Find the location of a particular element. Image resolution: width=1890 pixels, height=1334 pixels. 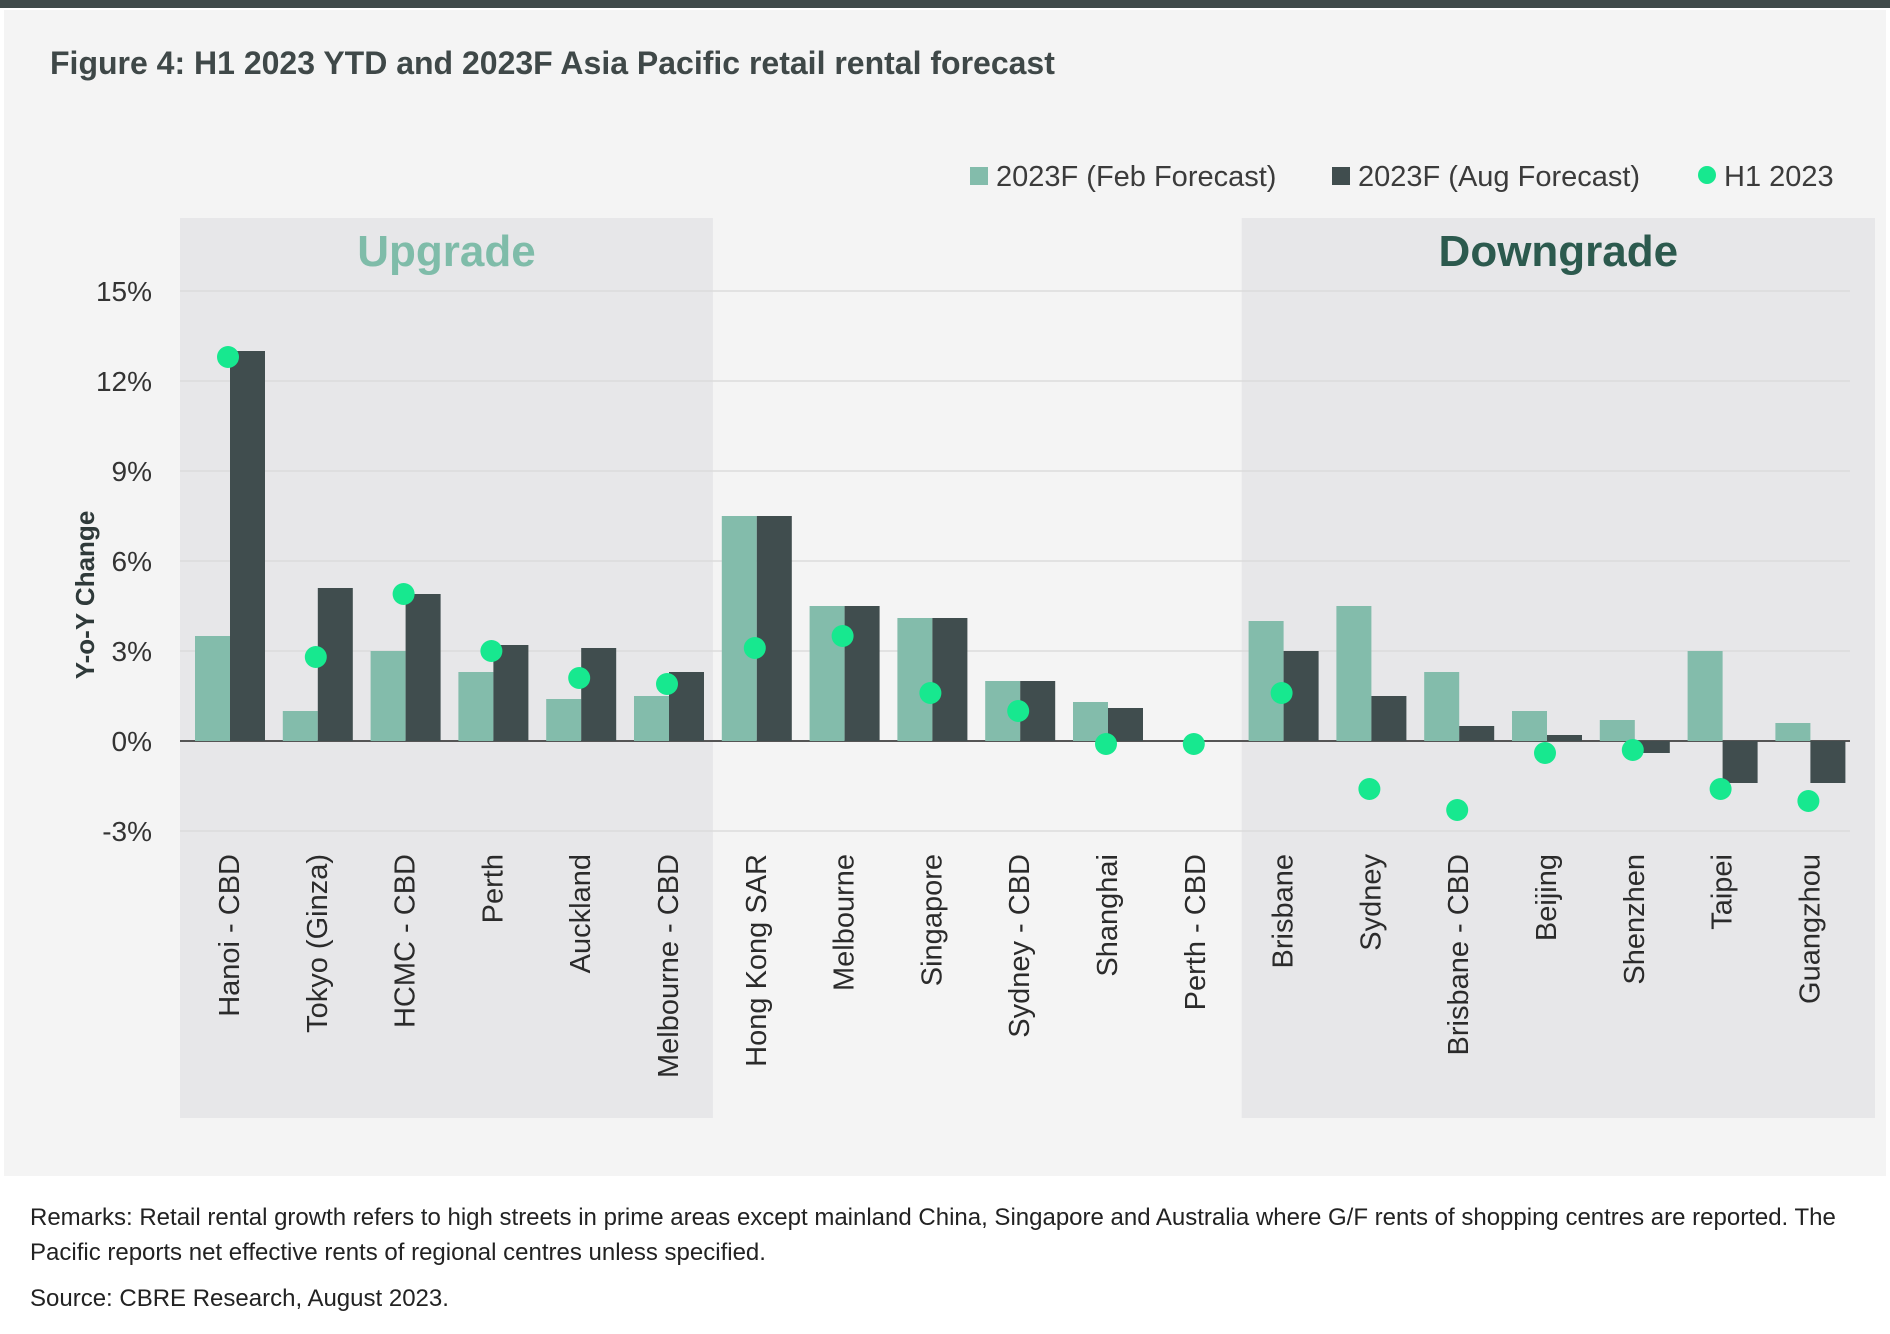

x-tick-label: Tokyo (Ginza) is located at coordinates (318, 943).